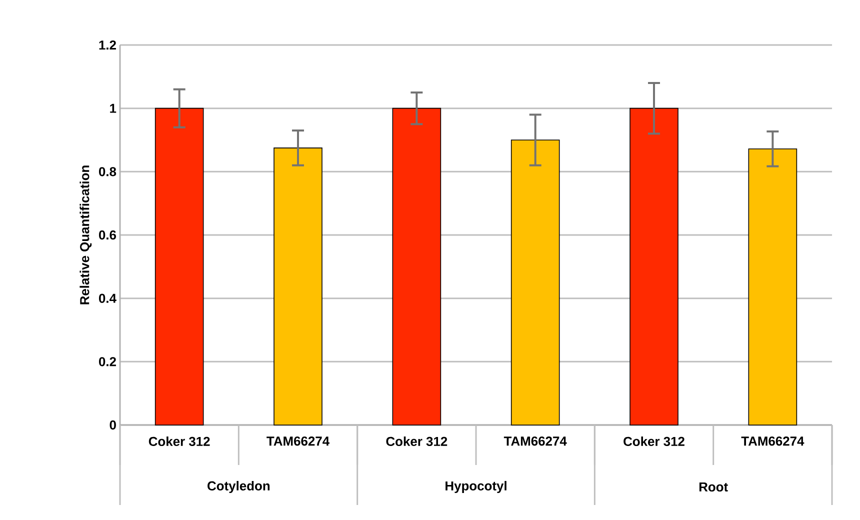 This screenshot has width=860, height=520. I want to click on y-tick-label: 0.8, so click(107, 171).